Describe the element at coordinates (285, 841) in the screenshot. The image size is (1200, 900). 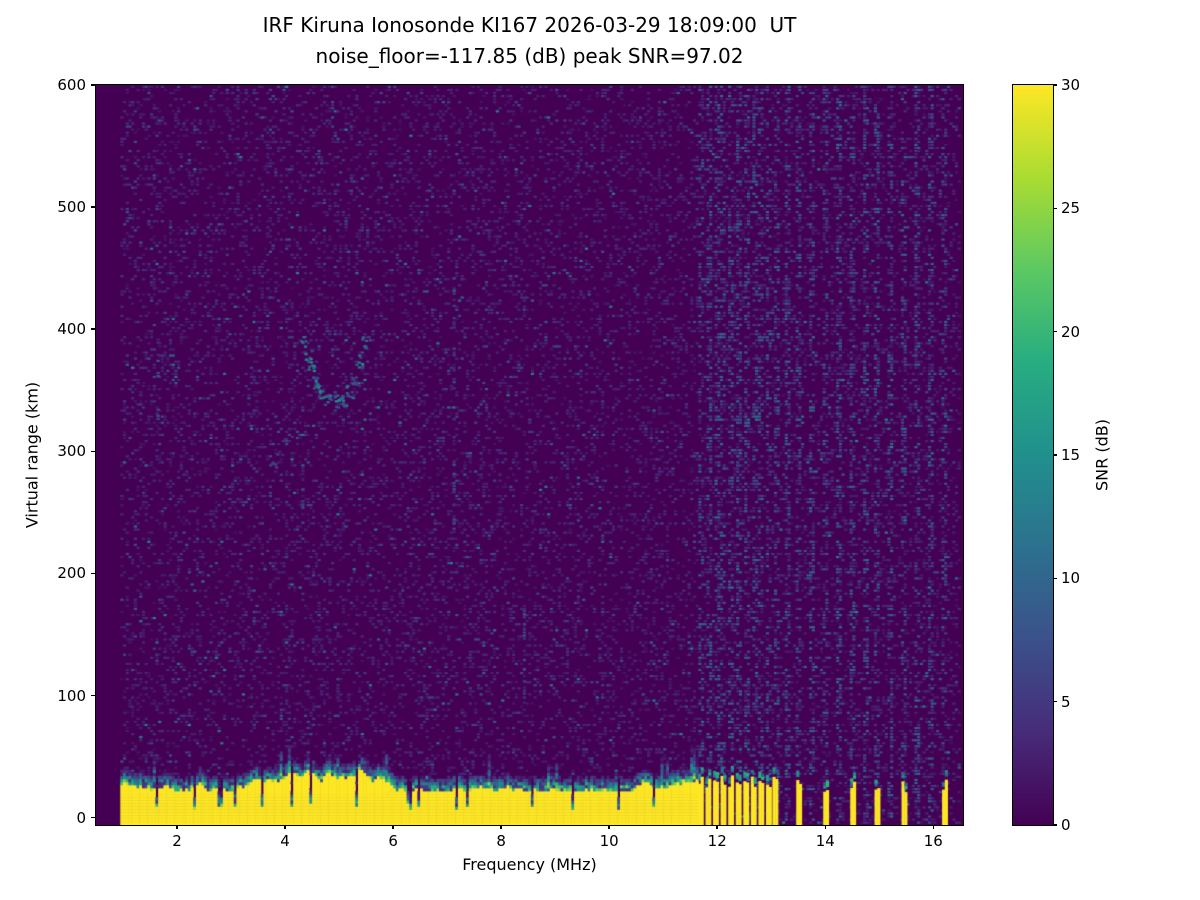
I see `x-tick-label: 4` at that location.